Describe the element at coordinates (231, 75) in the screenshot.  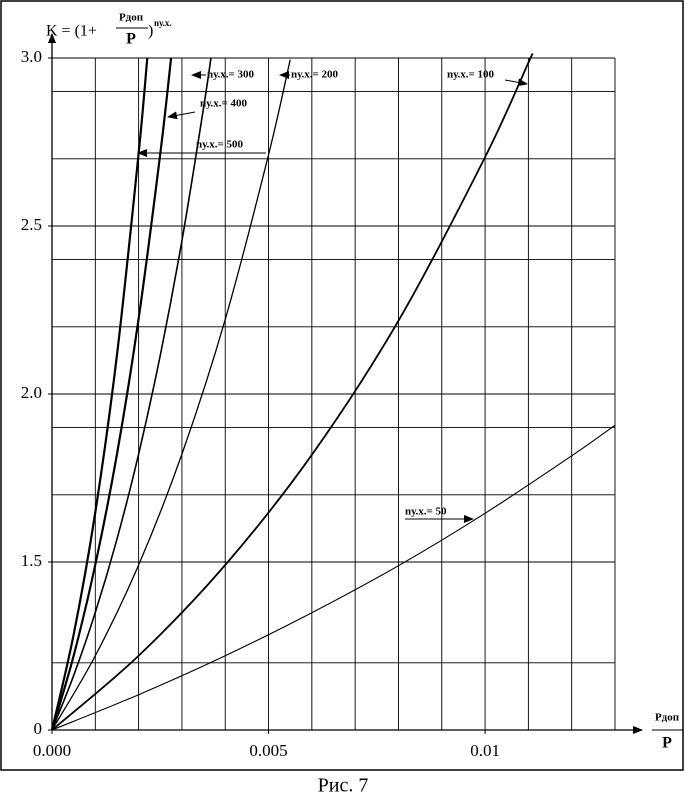
I see `curve-label: nу.х.= 300` at that location.